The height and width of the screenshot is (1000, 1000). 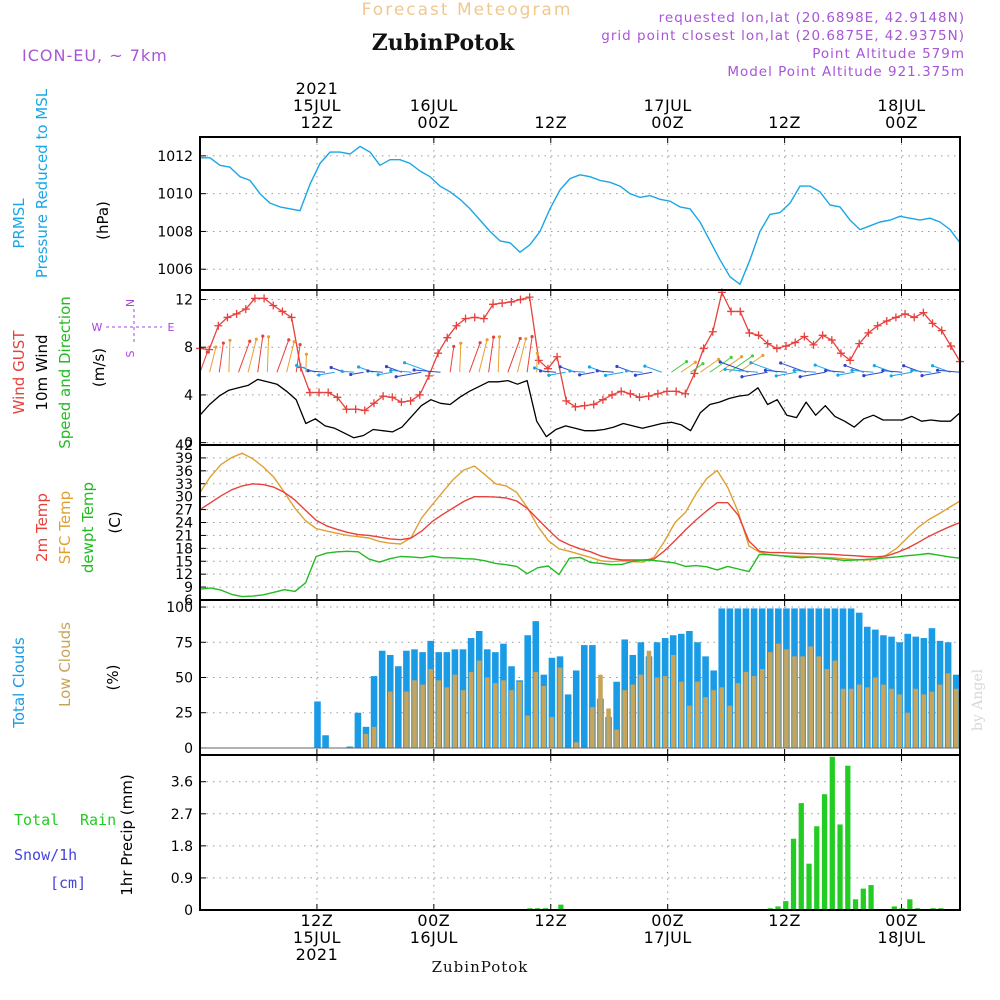 I want to click on y-tick-label: 3.6, so click(x=182, y=783).